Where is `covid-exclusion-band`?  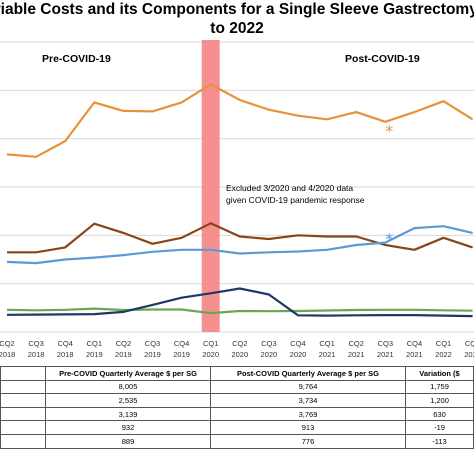 covid-exclusion-band is located at coordinates (210, 186).